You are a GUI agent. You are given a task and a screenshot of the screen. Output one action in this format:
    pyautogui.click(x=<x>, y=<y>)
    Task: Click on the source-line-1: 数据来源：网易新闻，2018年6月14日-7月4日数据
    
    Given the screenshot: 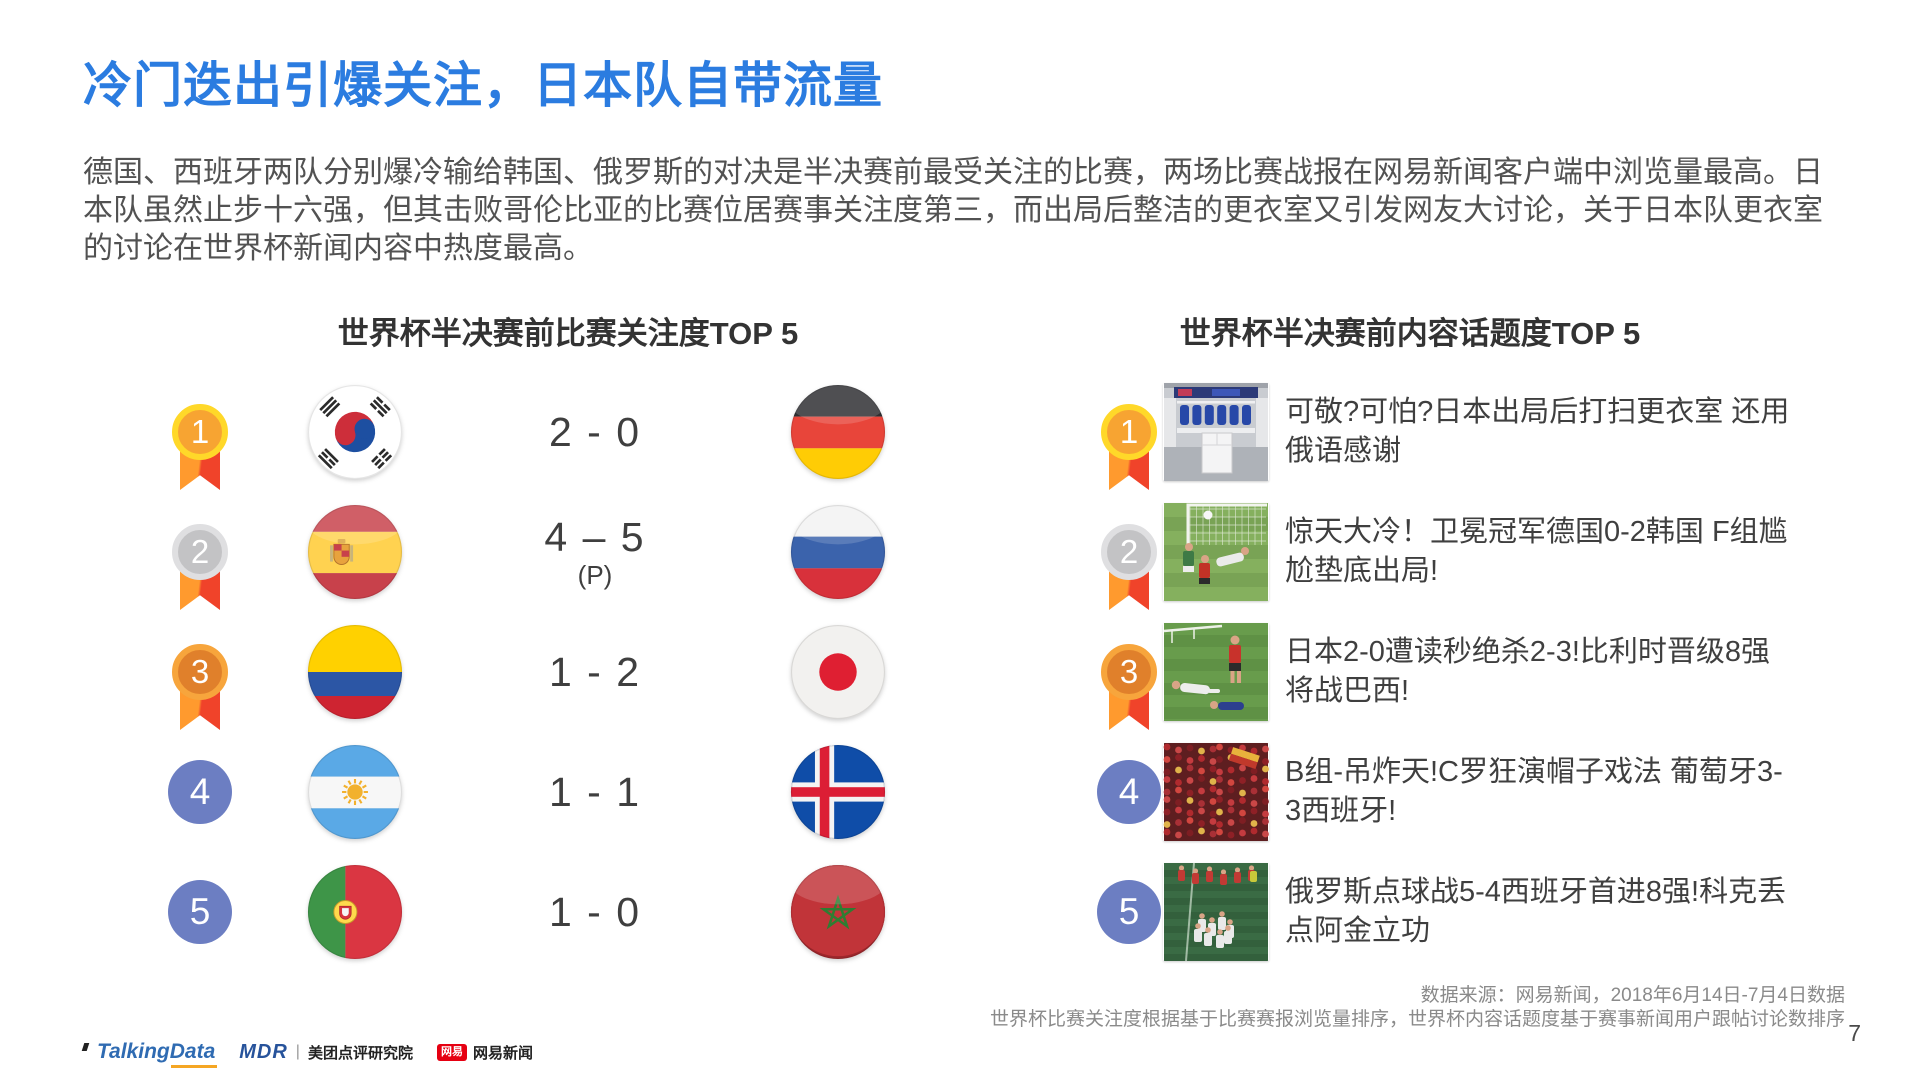 What is the action you would take?
    pyautogui.click(x=1632, y=995)
    